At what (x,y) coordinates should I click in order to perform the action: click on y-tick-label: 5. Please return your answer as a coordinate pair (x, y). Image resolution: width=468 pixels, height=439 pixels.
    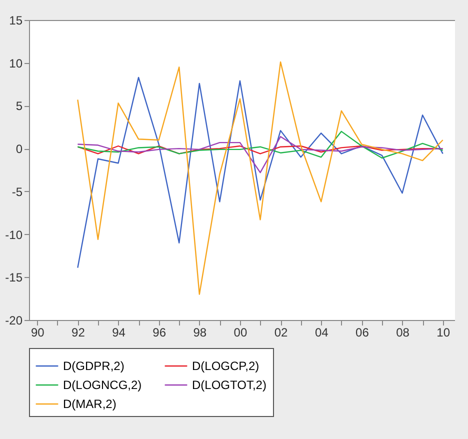
    Looking at the image, I should click on (19, 106).